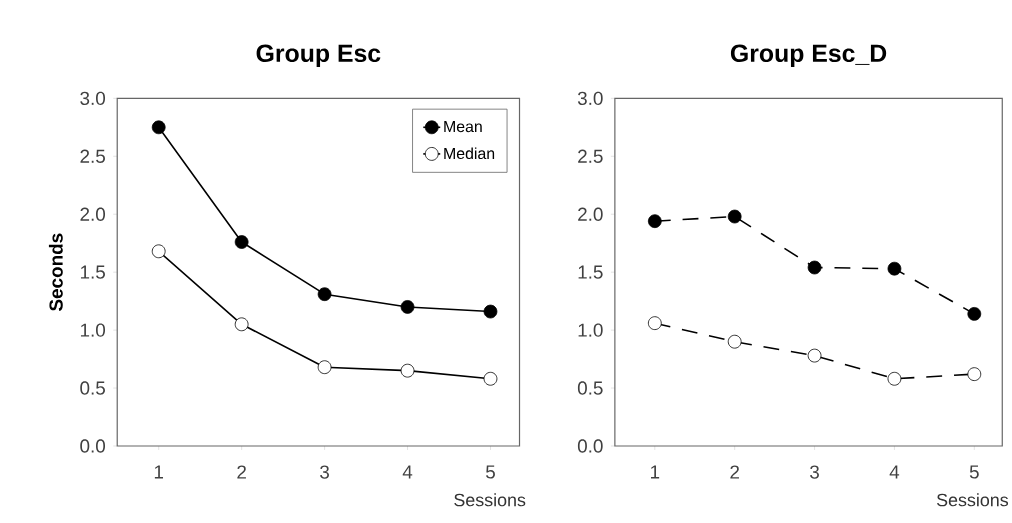  I want to click on y-axis-title: Seconds, so click(55, 272).